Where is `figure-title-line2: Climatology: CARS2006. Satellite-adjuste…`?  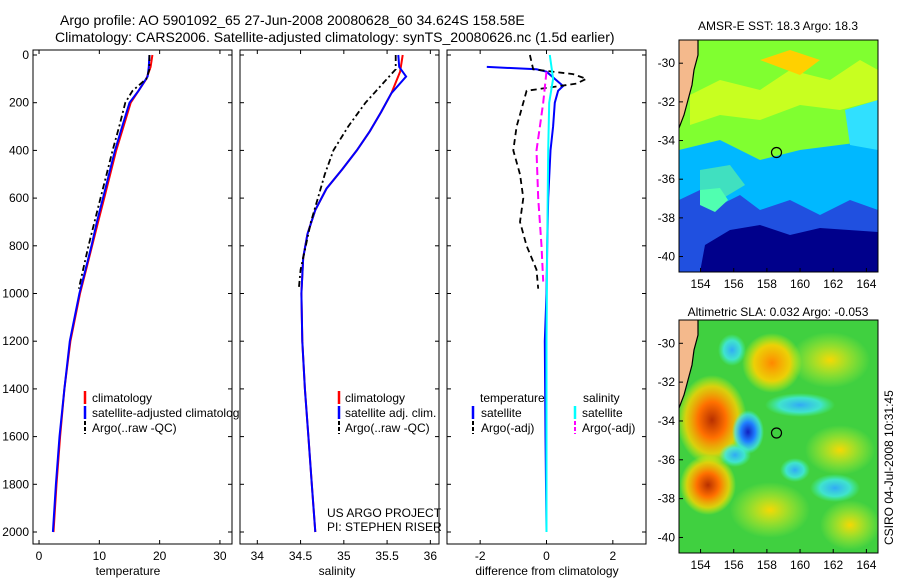 figure-title-line2: Climatology: CARS2006. Satellite-adjuste… is located at coordinates (335, 37).